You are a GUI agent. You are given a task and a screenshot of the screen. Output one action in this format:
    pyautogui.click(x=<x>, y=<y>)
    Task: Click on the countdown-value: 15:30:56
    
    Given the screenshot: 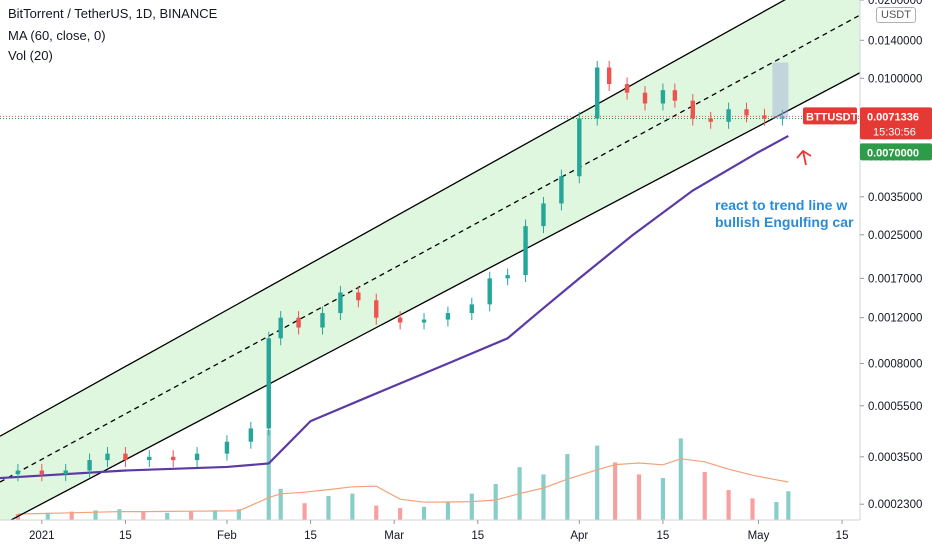 What is the action you would take?
    pyautogui.click(x=894, y=132)
    